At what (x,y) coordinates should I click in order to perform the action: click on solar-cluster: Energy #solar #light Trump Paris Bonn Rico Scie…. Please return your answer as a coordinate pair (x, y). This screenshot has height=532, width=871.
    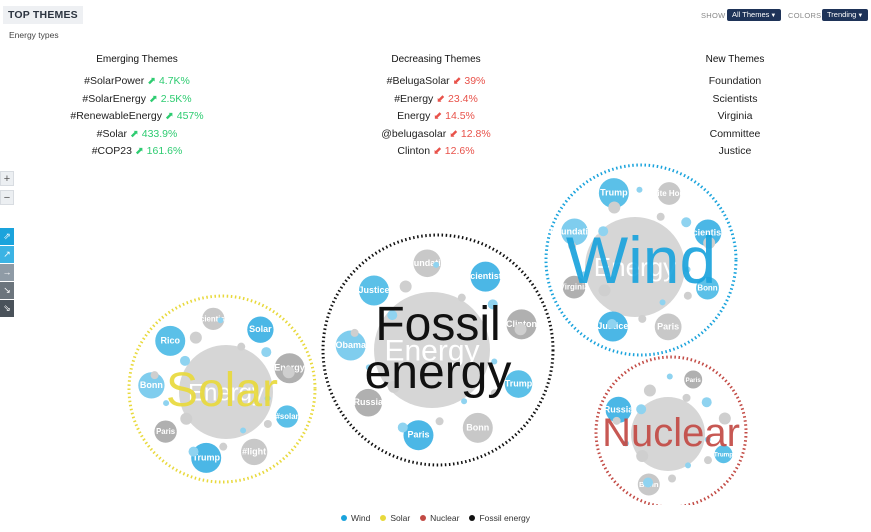
    Looking at the image, I should click on (222, 389).